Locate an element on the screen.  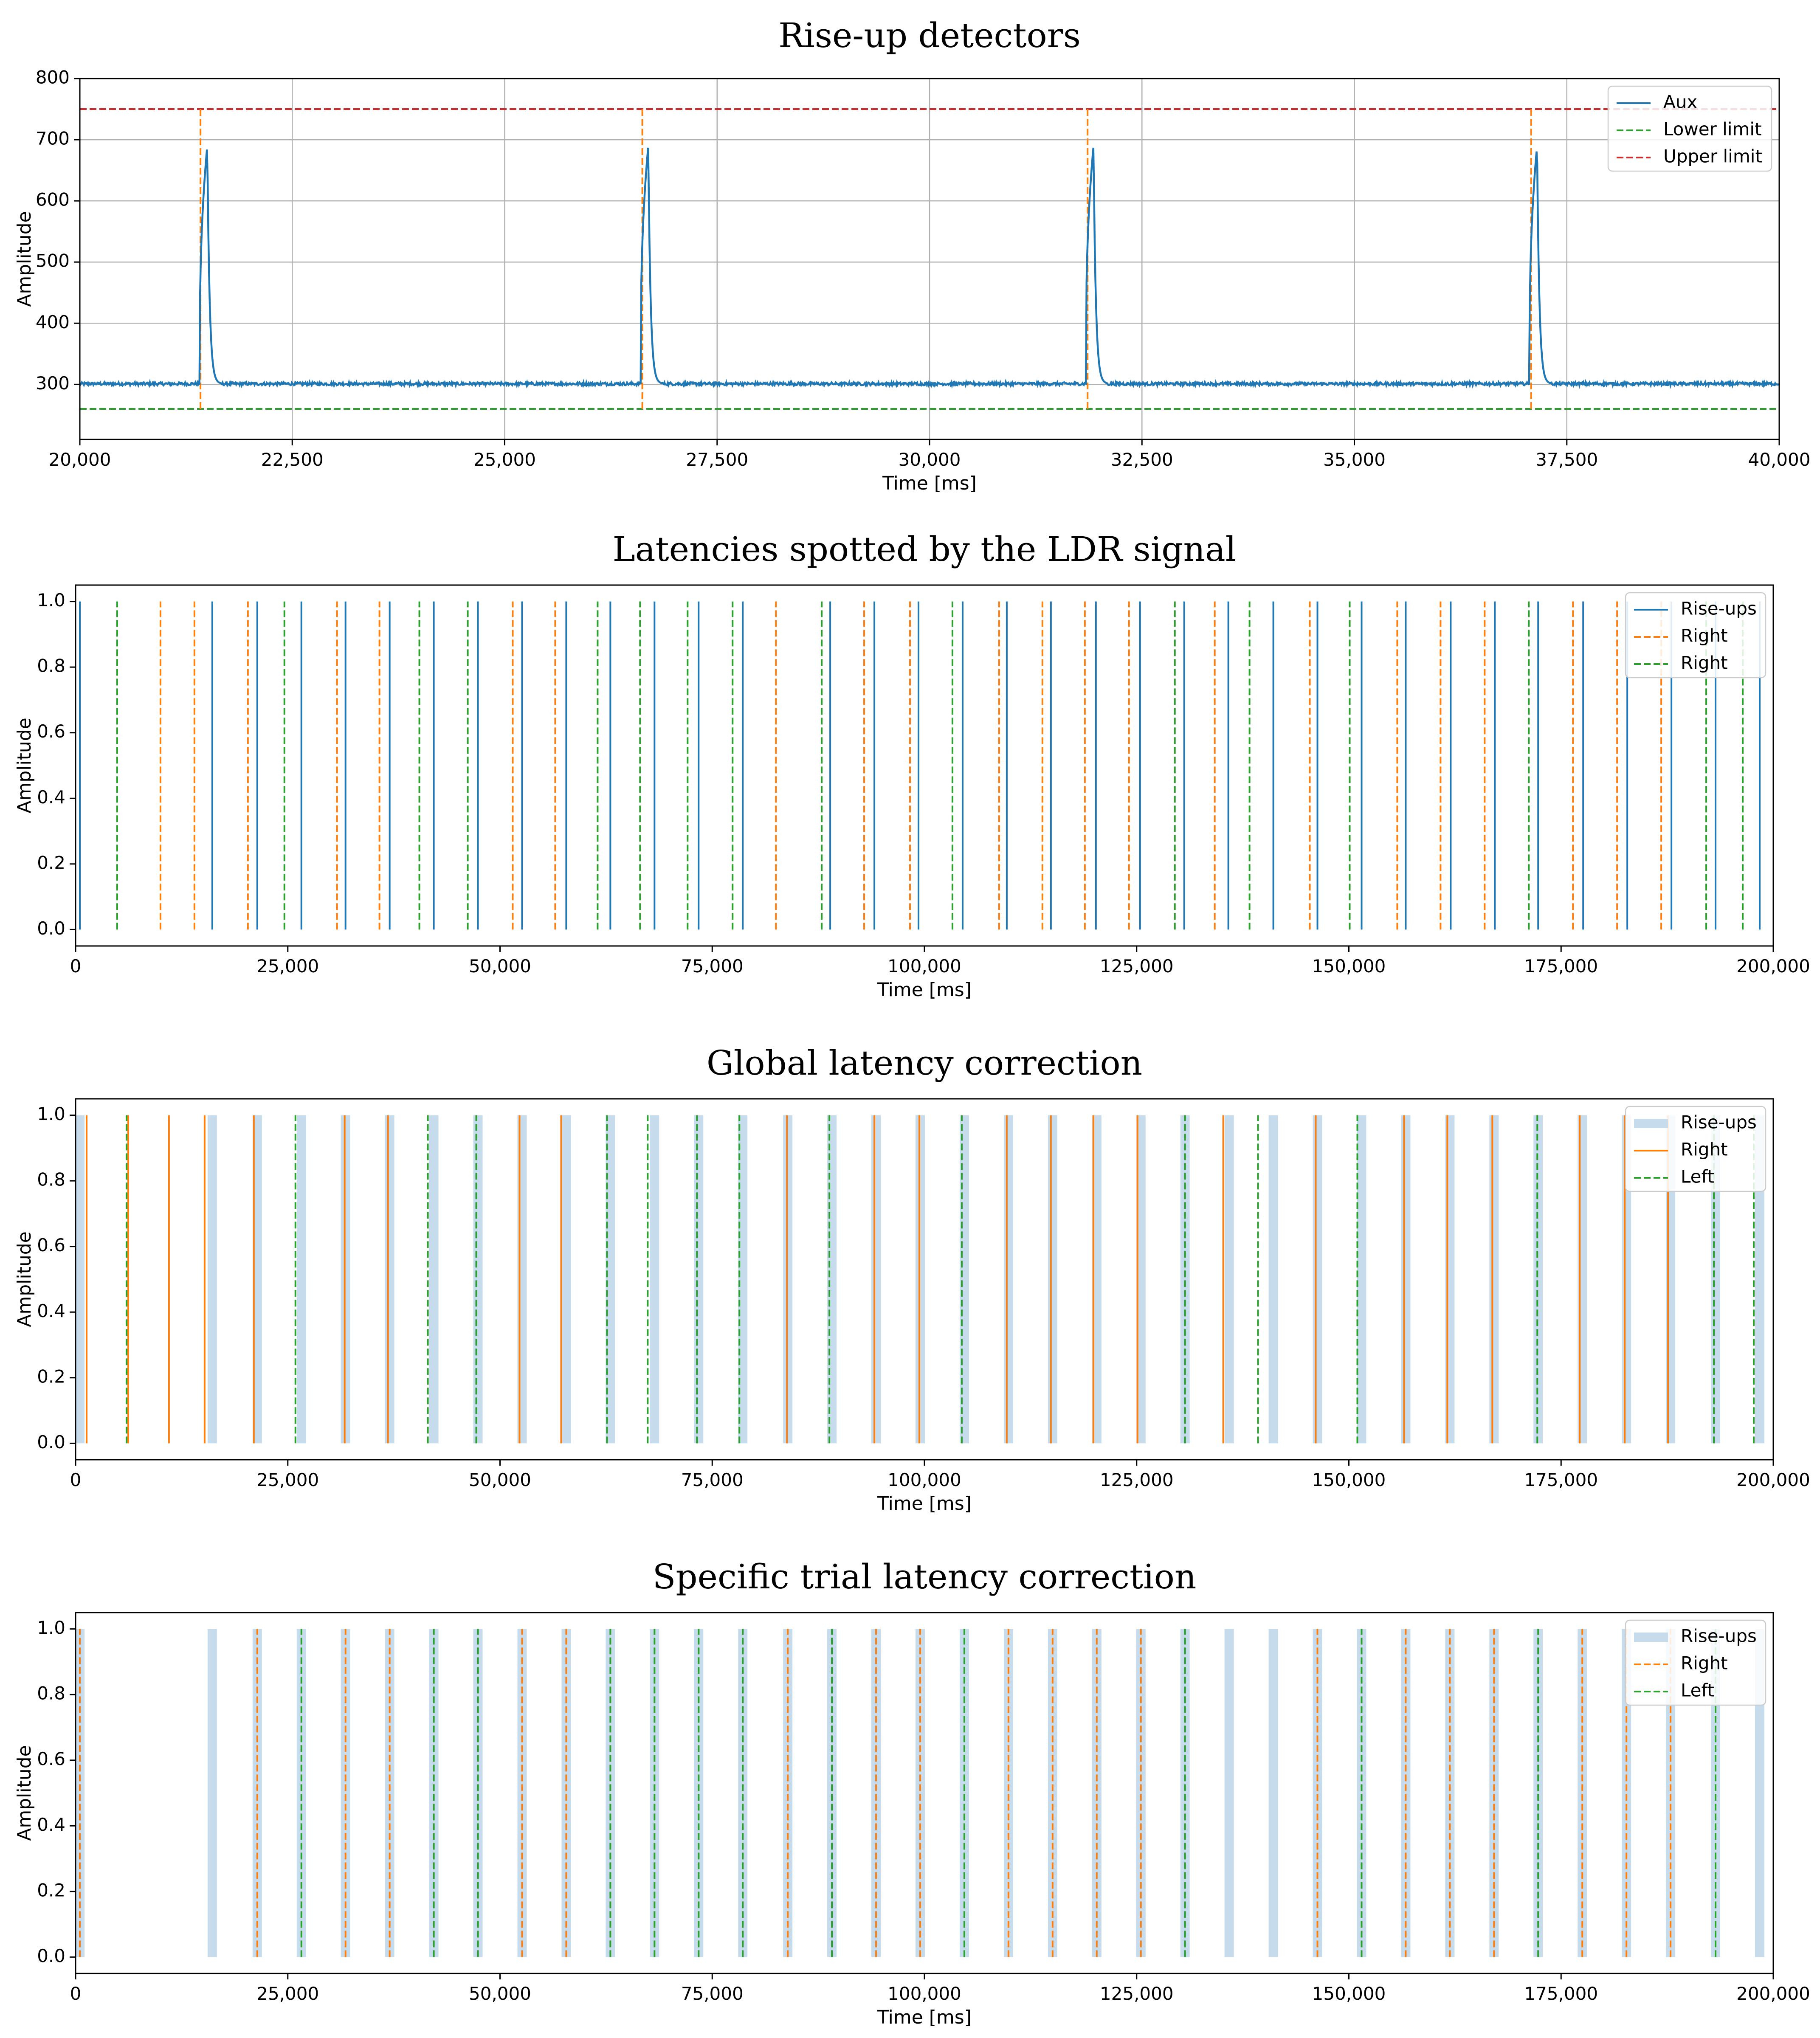
x-tick-label: 30,000 is located at coordinates (930, 459).